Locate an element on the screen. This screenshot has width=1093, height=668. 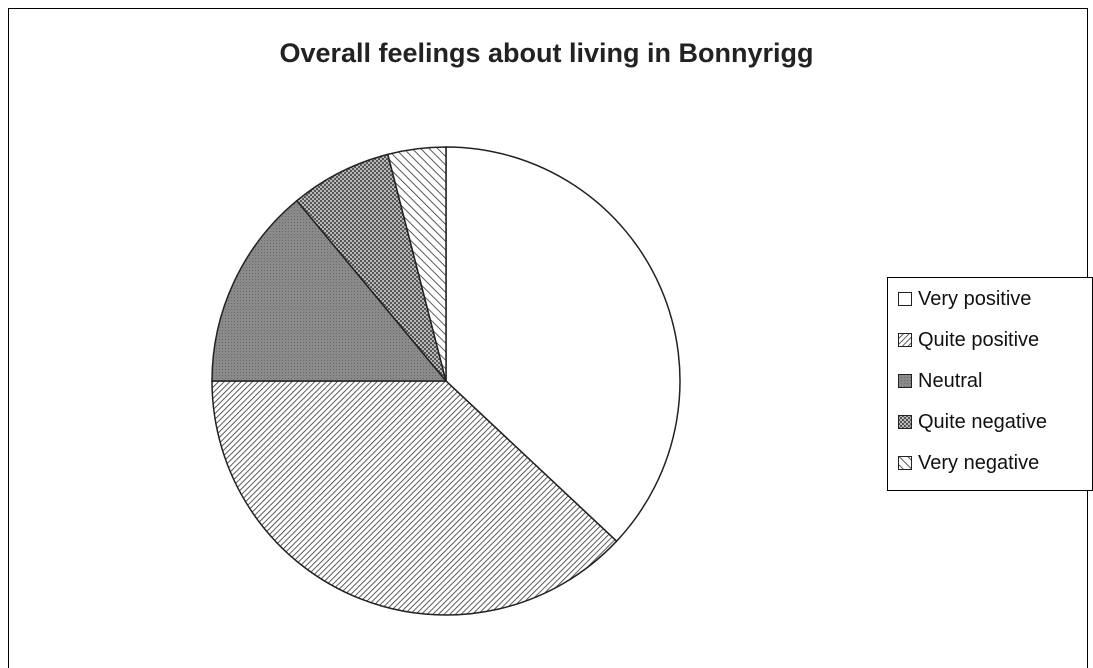
pie-slice-quite-positive is located at coordinates (414, 498).